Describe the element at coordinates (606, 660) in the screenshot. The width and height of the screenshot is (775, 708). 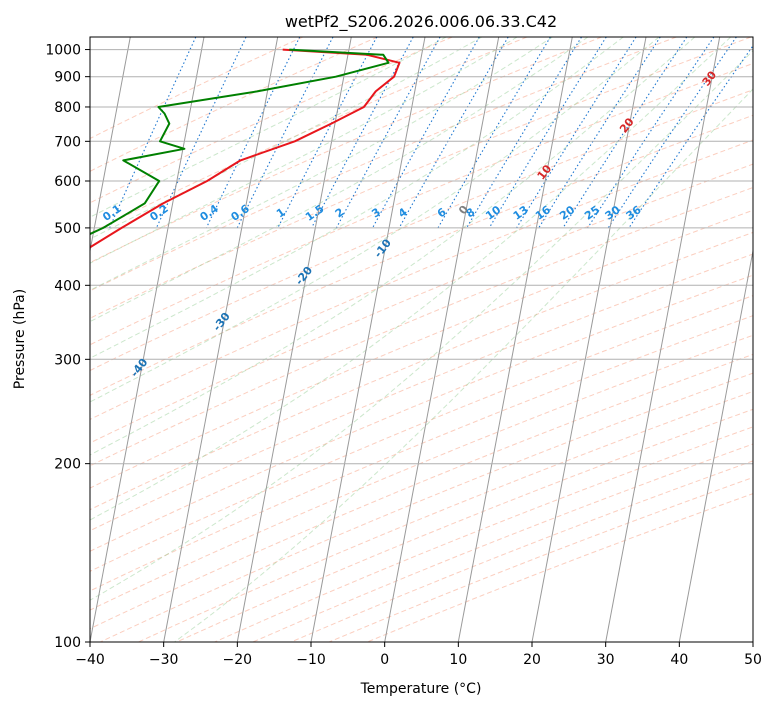
I see `x-tick-label: 30` at that location.